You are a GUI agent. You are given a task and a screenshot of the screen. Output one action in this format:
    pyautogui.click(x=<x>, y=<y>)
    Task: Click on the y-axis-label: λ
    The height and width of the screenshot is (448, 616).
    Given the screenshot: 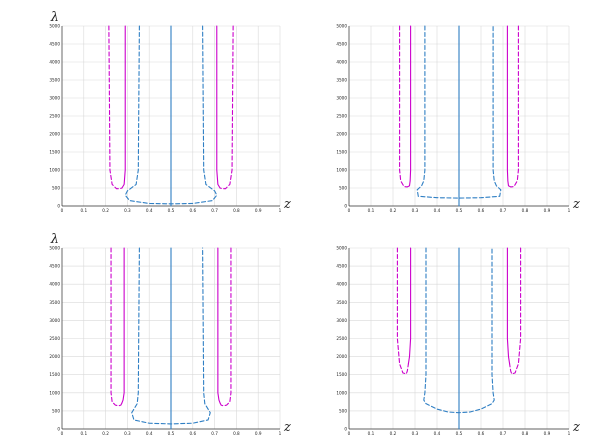 What is the action you would take?
    pyautogui.click(x=54, y=17)
    